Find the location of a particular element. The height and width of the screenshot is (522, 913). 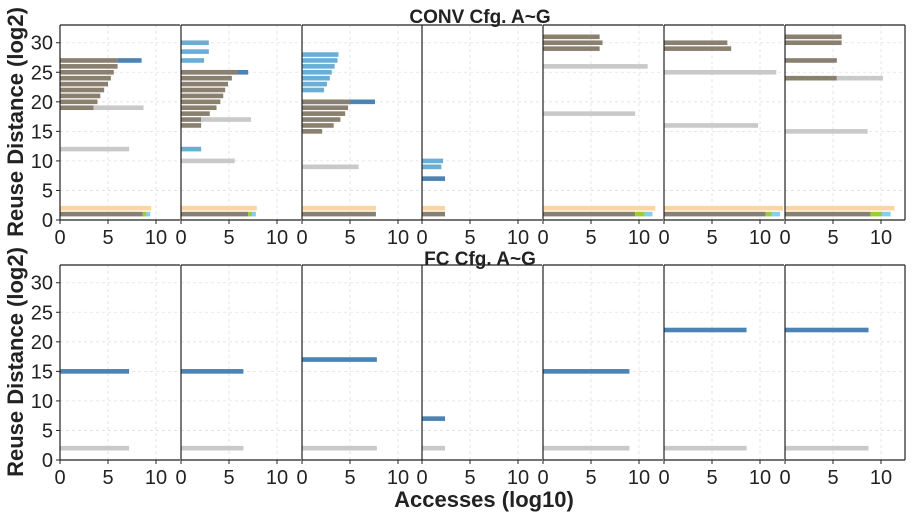

x-axis-label: Accesses (log10) is located at coordinates (484, 499).